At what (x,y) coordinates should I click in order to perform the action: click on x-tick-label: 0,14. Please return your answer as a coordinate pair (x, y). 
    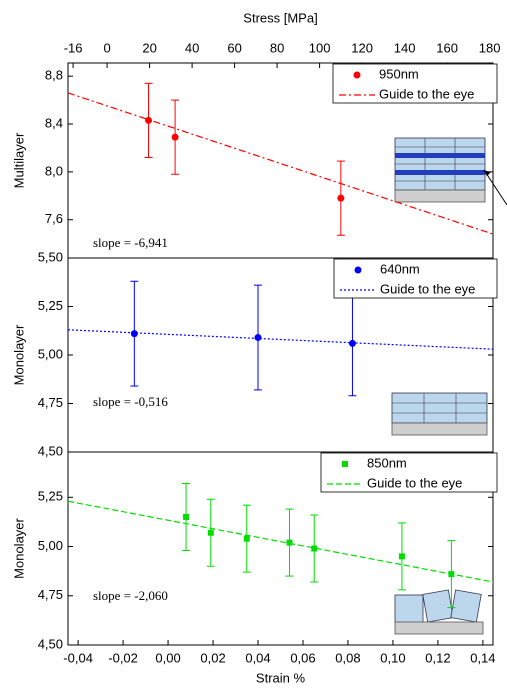
    Looking at the image, I should click on (482, 657).